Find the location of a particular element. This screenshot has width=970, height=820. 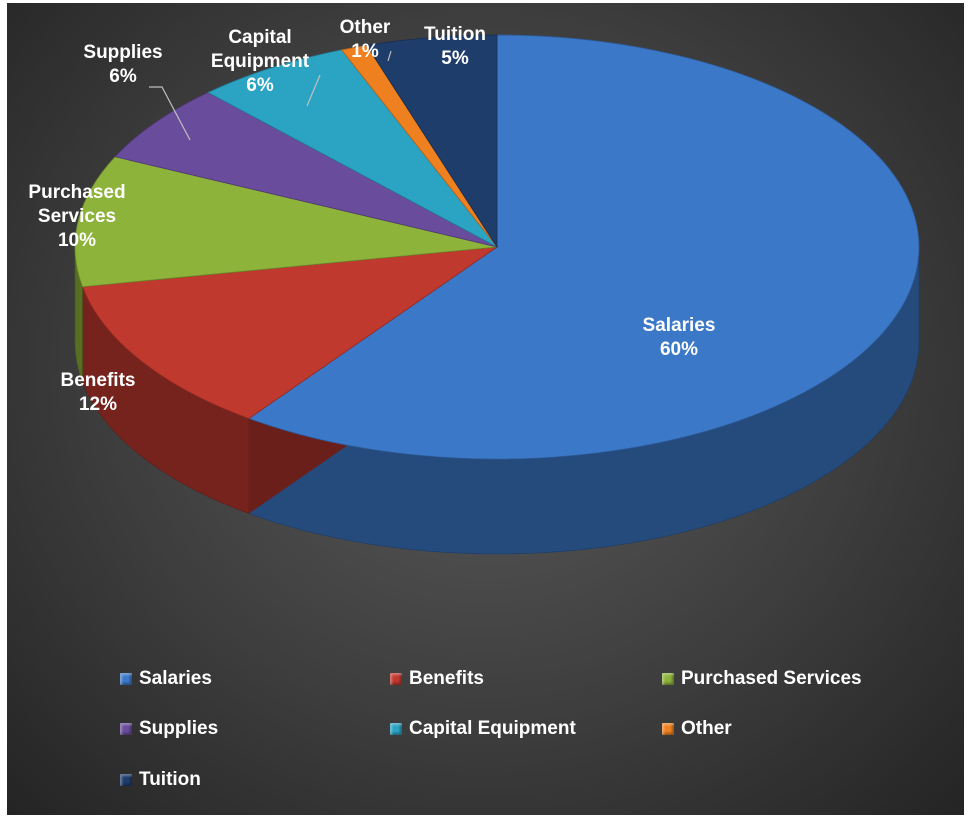

data-label-supplies-name: Supplies is located at coordinates (123, 52).